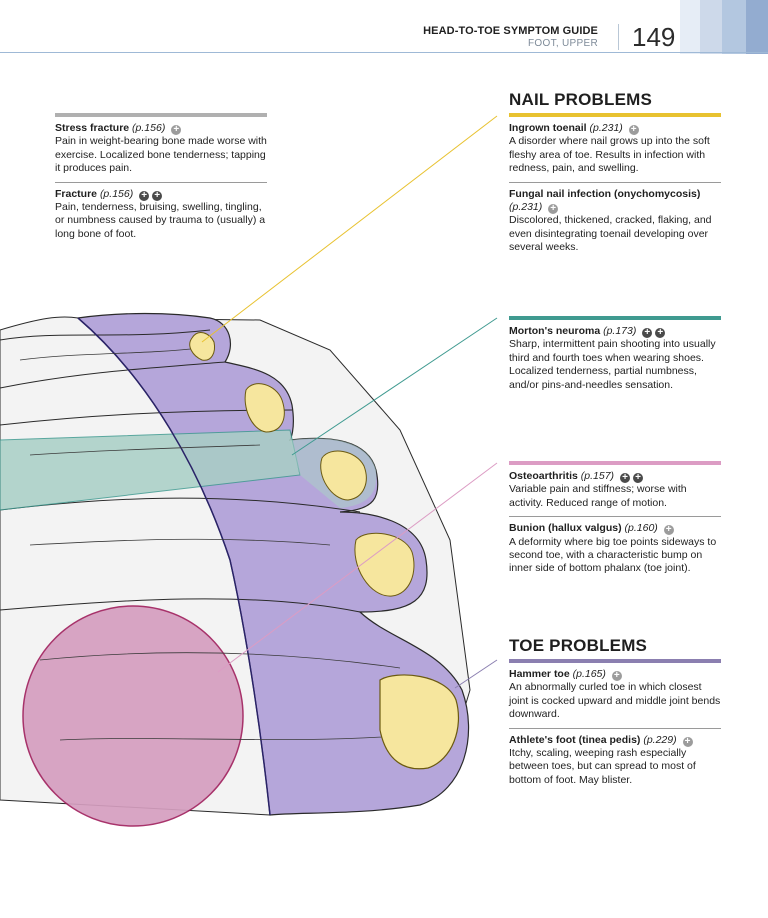 The image size is (768, 918). Describe the element at coordinates (654, 37) in the screenshot. I see `page-number: 149` at that location.